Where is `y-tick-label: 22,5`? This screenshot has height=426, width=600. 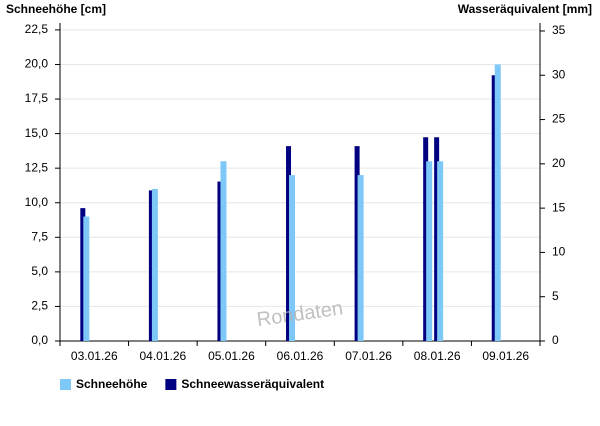
y-tick-label: 22,5 is located at coordinates (37, 29).